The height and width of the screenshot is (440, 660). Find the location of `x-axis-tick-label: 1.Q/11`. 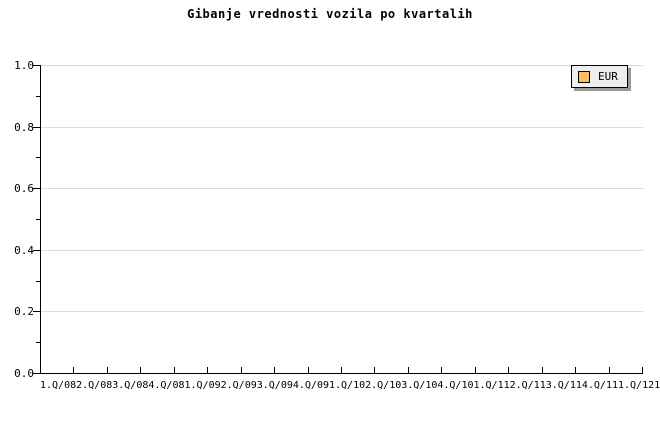

x-axis-tick-label: 1.Q/11 is located at coordinates (491, 385).